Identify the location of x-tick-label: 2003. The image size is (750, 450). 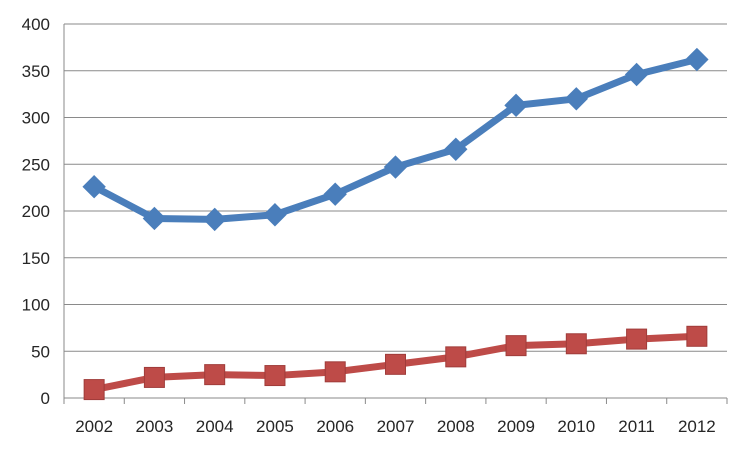
(154, 426).